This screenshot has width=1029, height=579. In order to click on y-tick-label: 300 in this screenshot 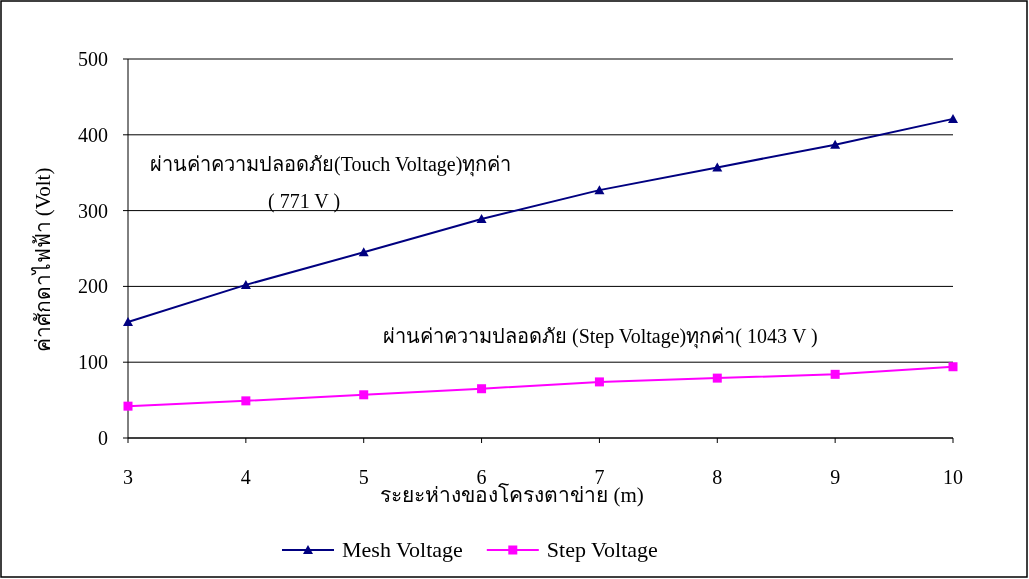, I will do `click(93, 210)`.